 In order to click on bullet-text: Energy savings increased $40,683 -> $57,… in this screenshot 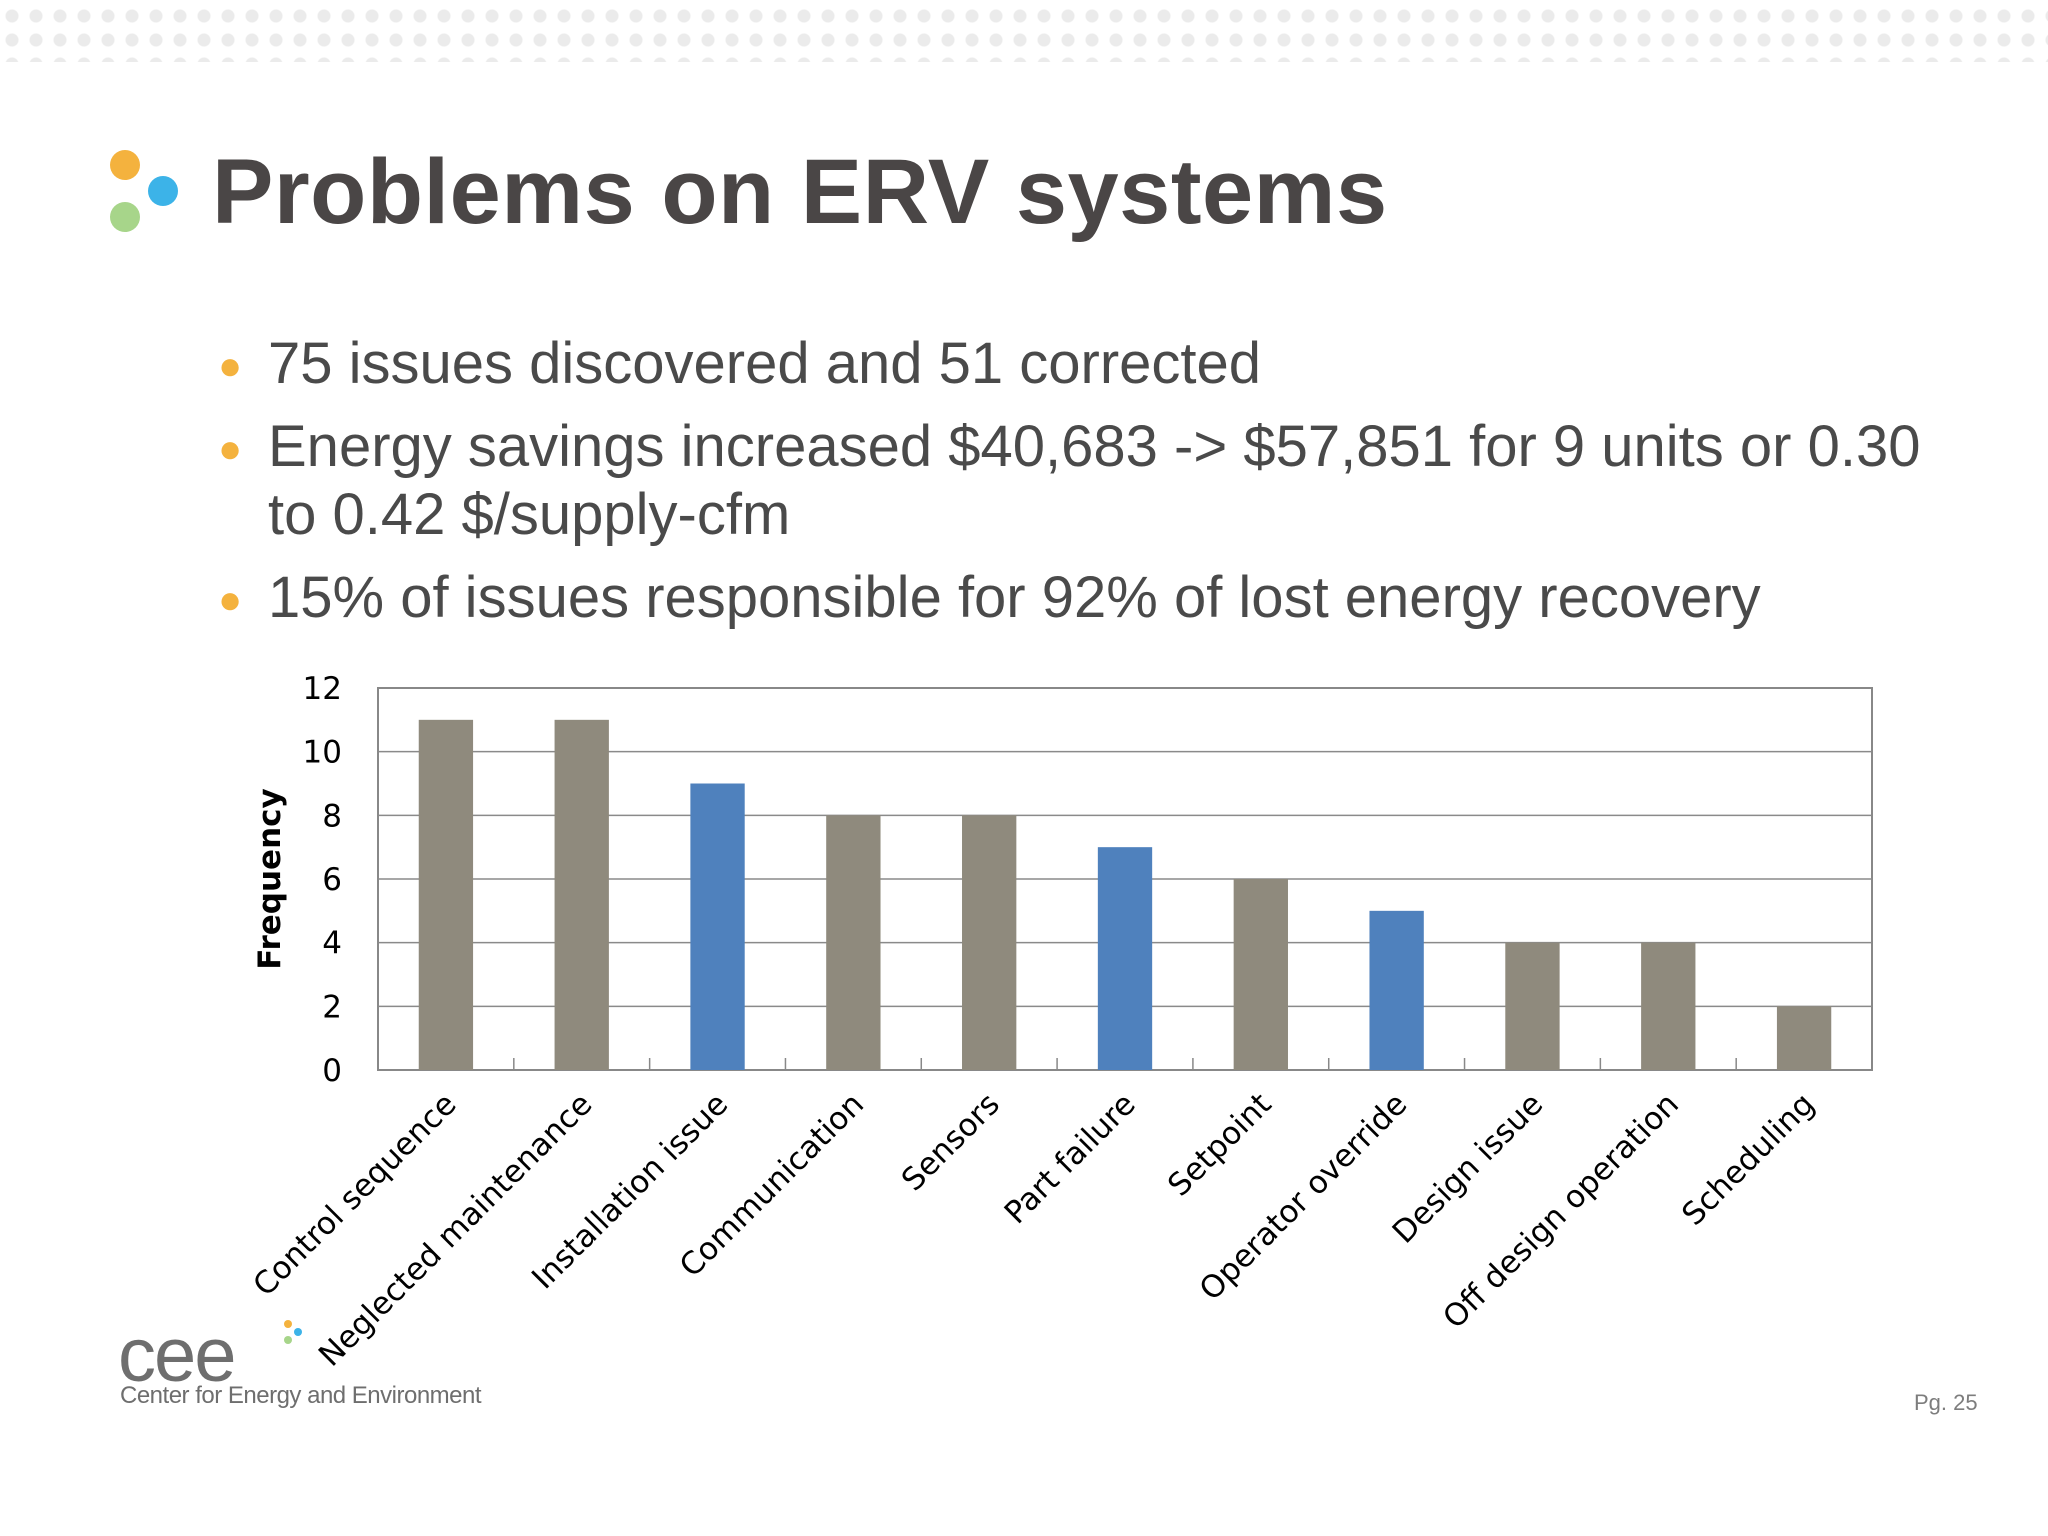, I will do `click(1094, 480)`.